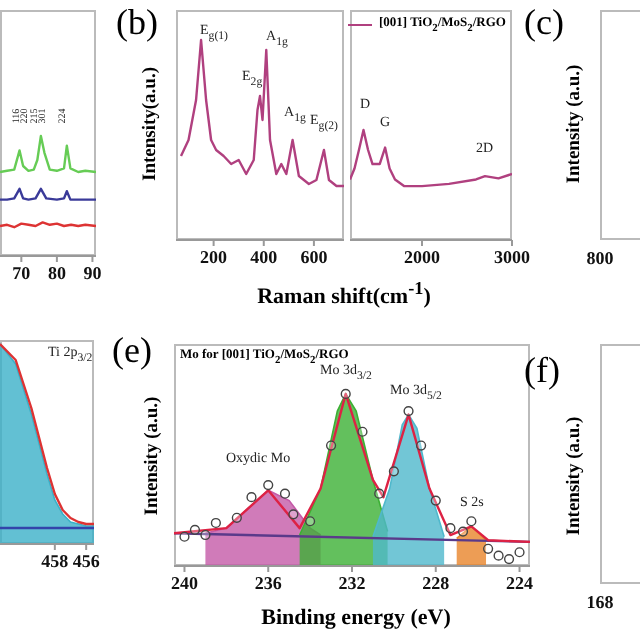 This screenshot has width=640, height=640. I want to click on text: (c), so click(544, 22).